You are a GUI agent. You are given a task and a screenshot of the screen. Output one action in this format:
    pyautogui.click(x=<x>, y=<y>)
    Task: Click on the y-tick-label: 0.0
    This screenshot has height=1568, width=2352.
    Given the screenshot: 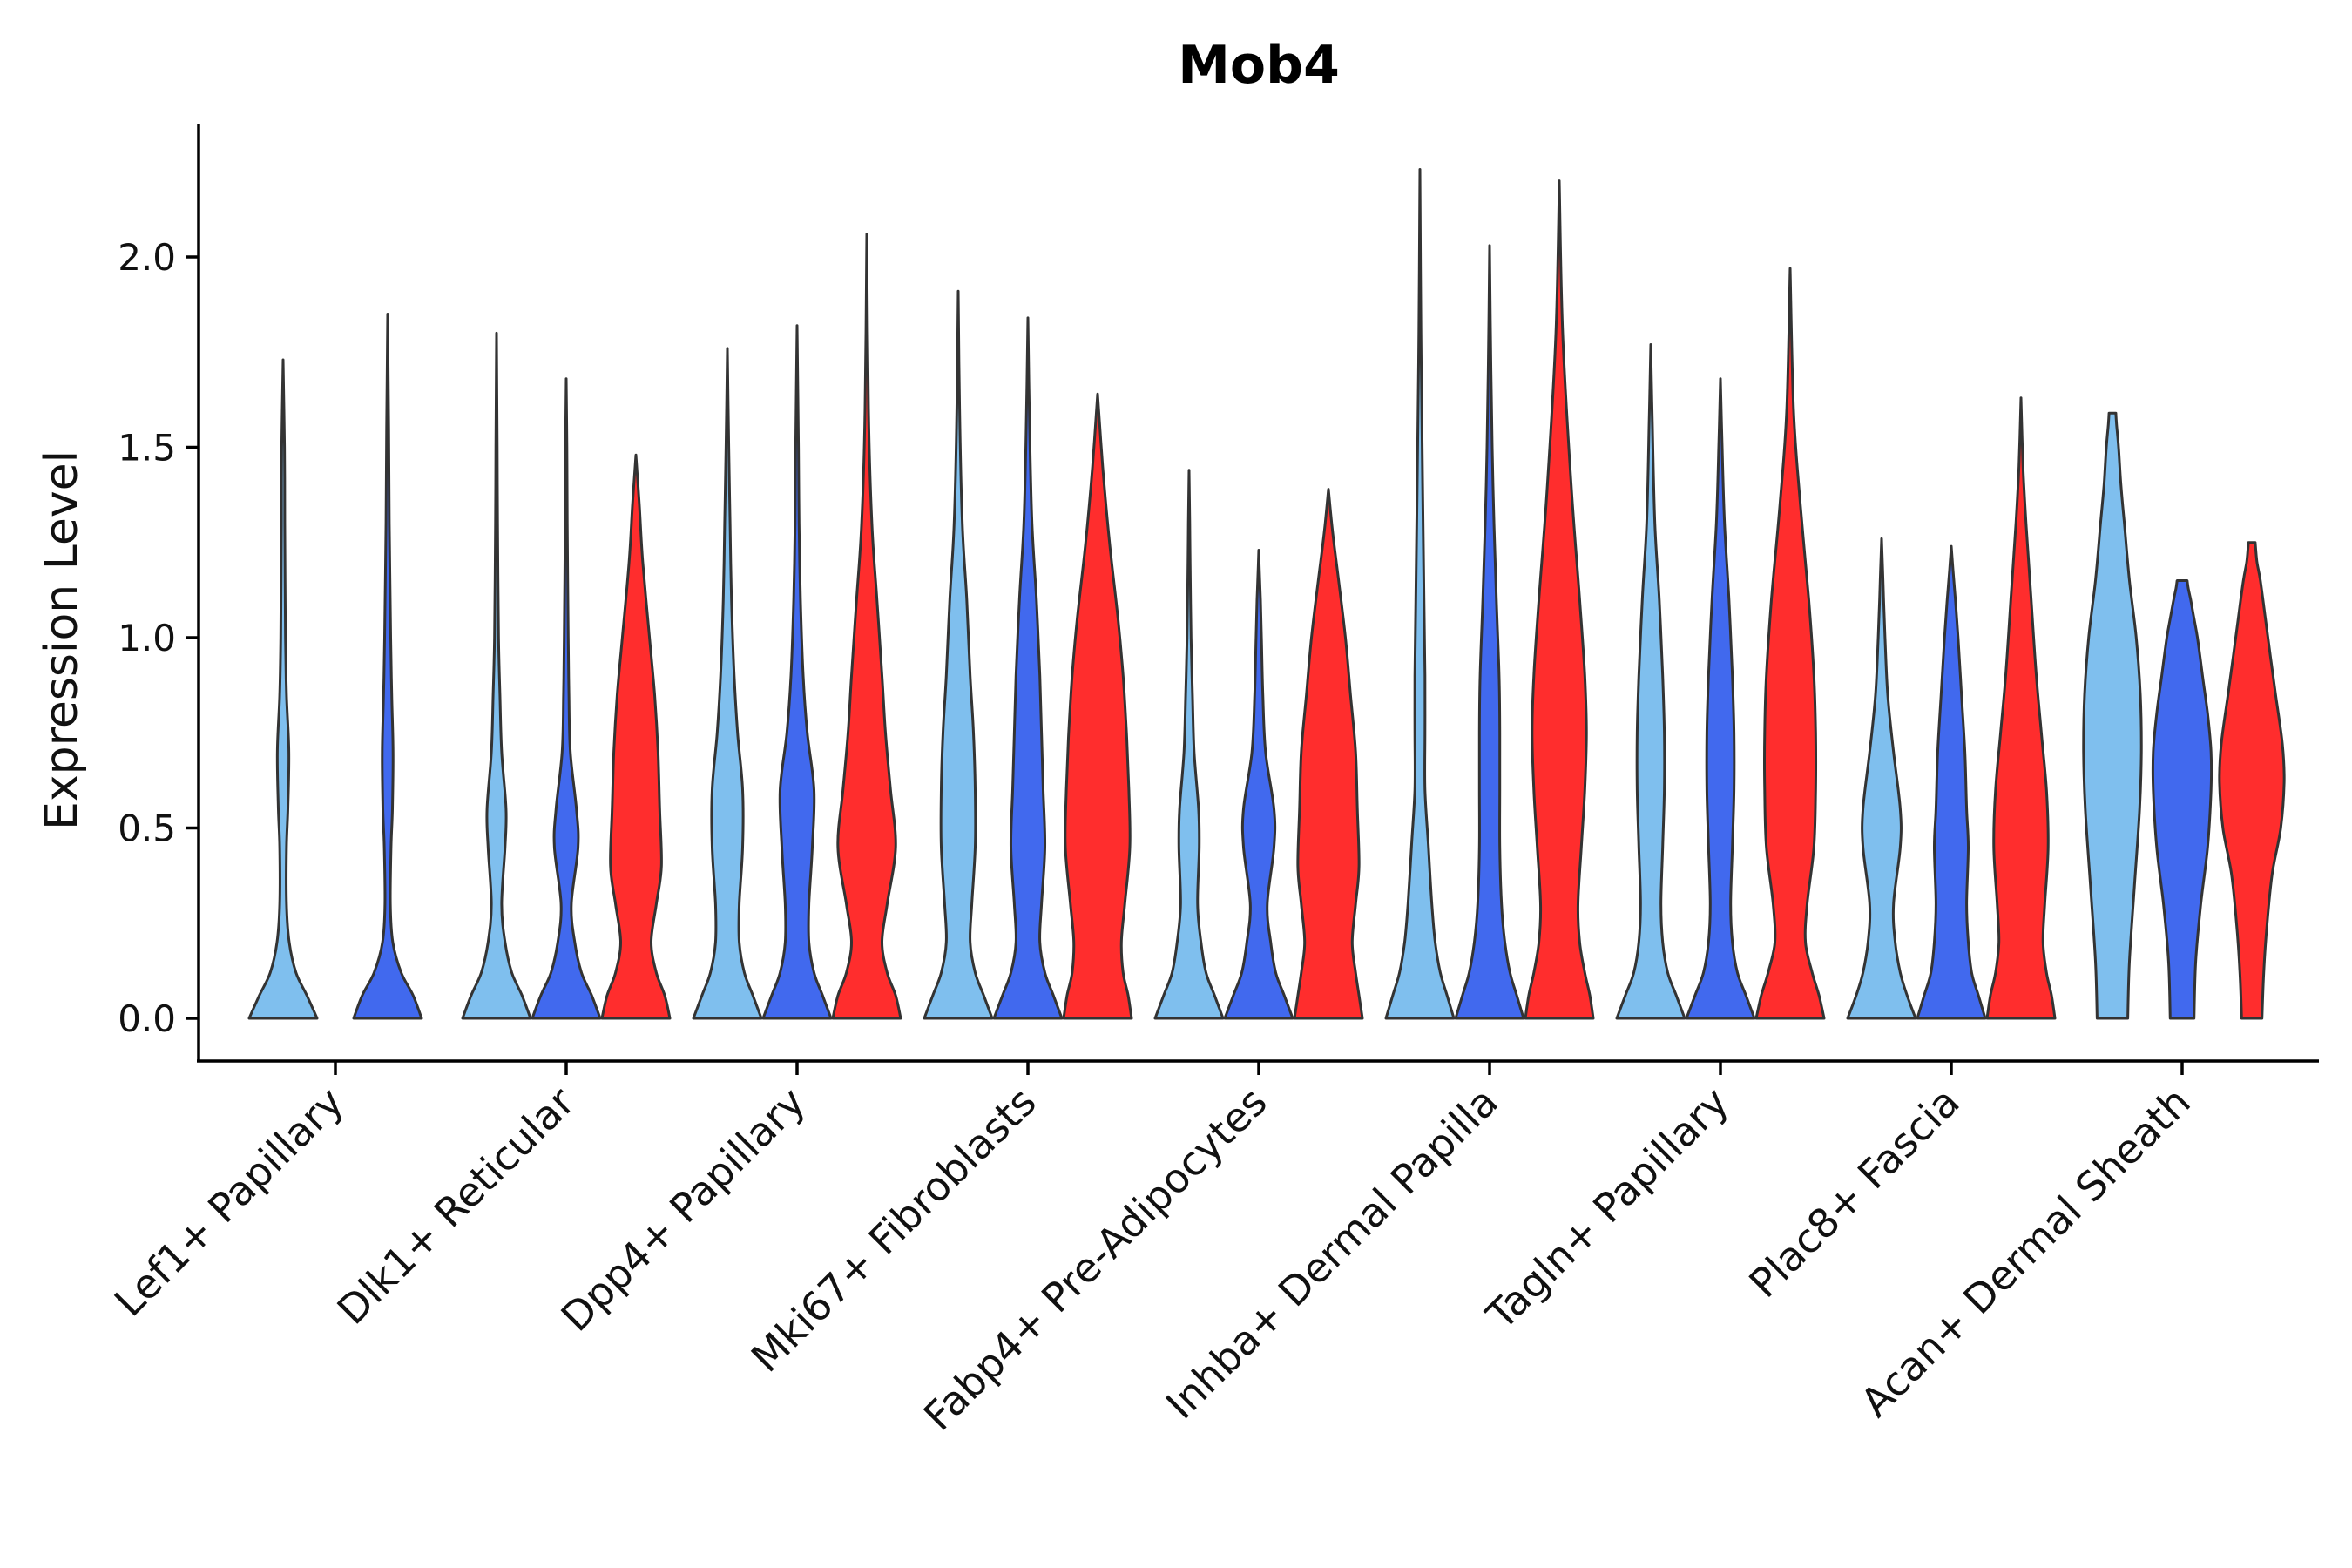 What is the action you would take?
    pyautogui.click(x=147, y=1018)
    